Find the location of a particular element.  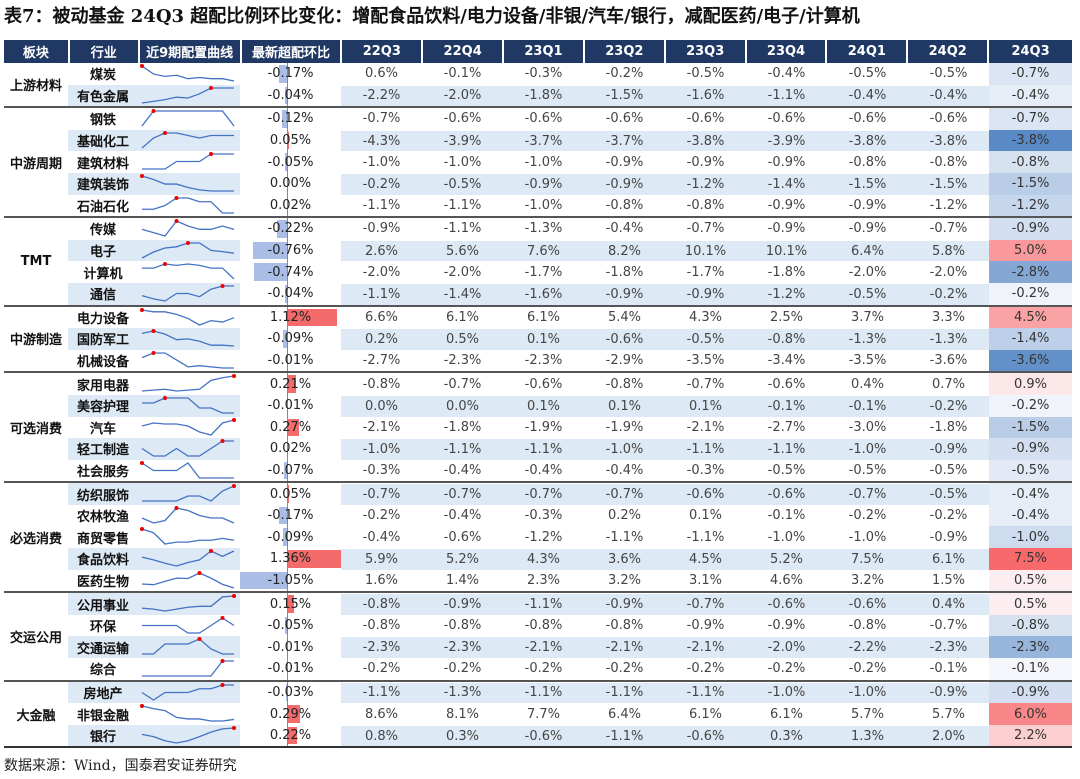

sparkline is located at coordinates (187, 536).